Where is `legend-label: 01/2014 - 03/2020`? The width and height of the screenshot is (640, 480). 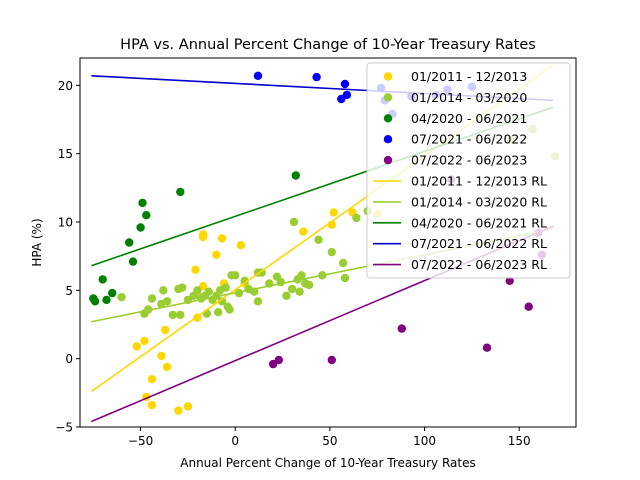 legend-label: 01/2014 - 03/2020 is located at coordinates (469, 97).